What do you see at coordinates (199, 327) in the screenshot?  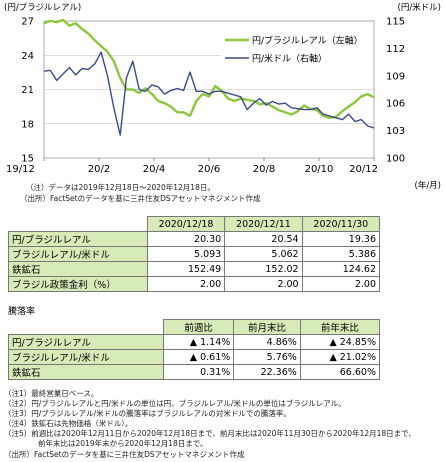 I see `column-header: 前週比` at bounding box center [199, 327].